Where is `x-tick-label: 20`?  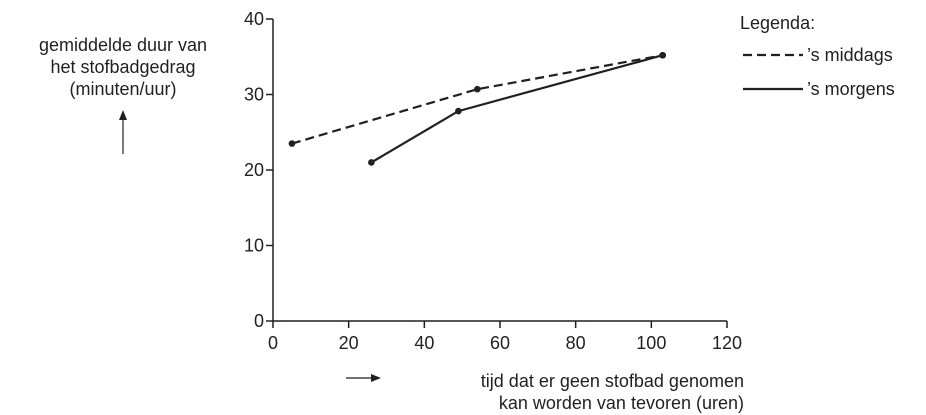 x-tick-label: 20 is located at coordinates (349, 343).